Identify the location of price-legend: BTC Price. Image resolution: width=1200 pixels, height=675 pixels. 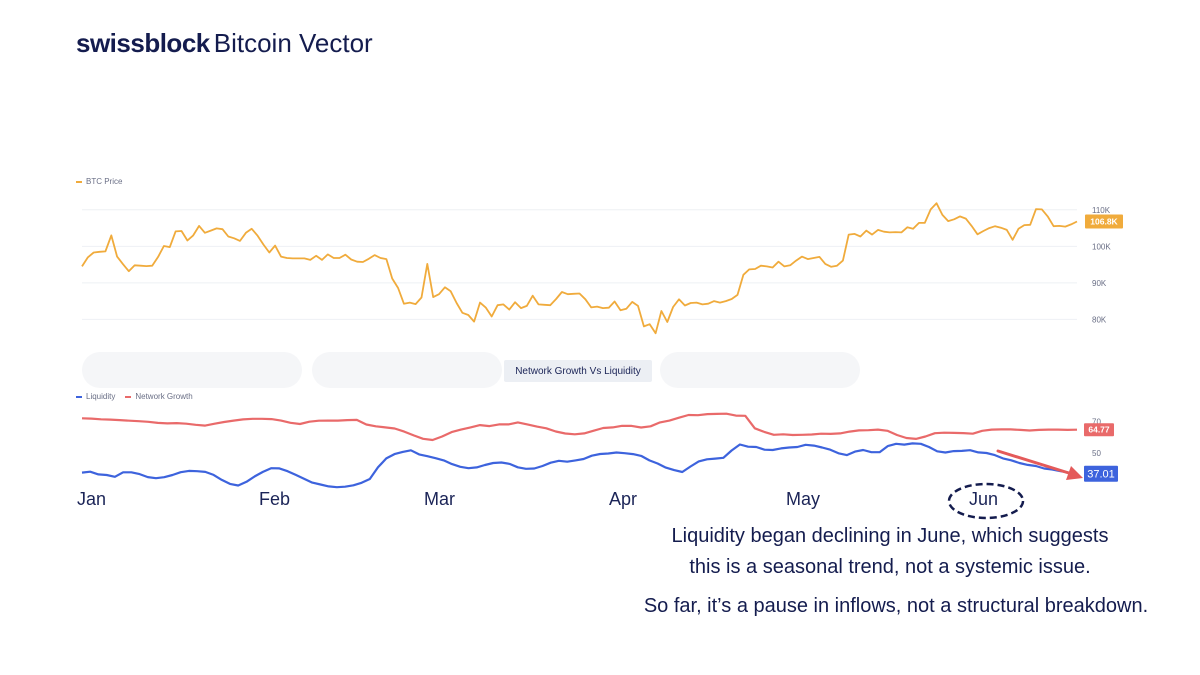
(99, 181).